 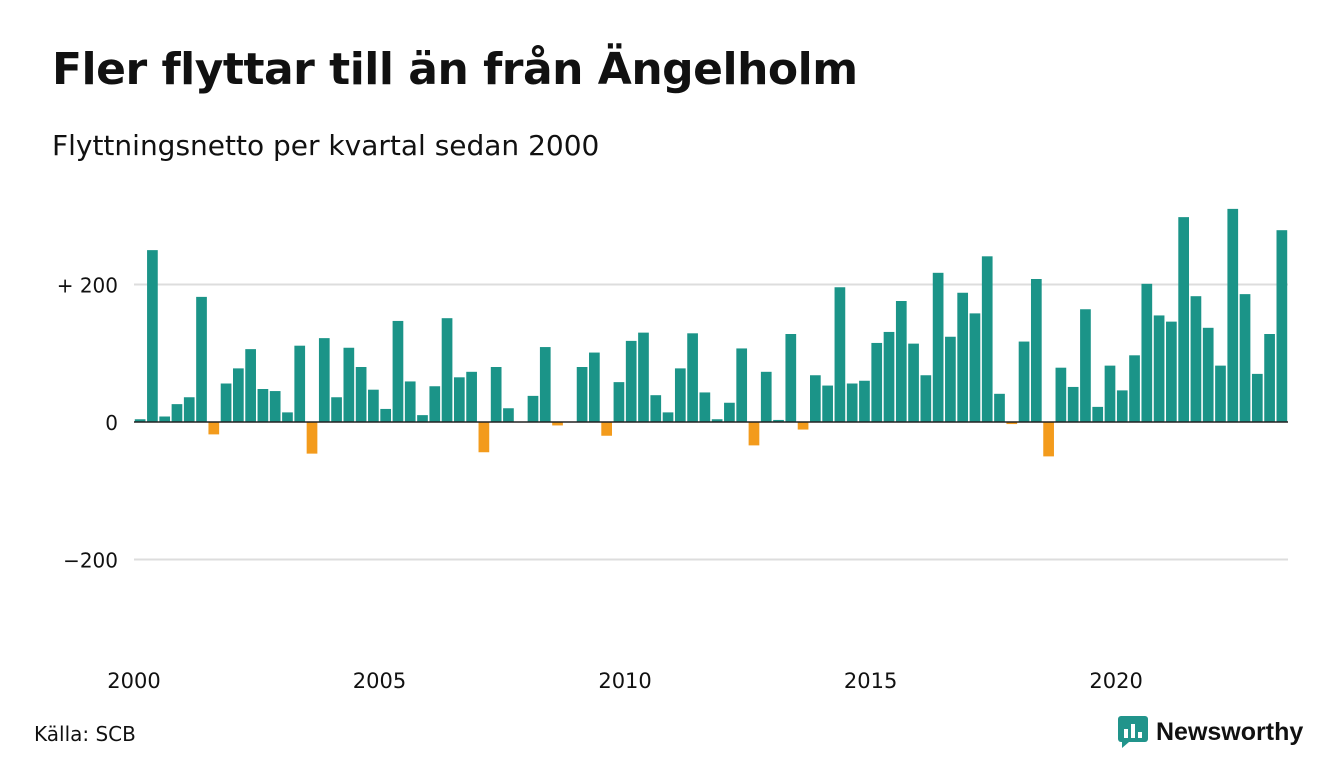 What do you see at coordinates (85, 734) in the screenshot?
I see `source-note: Källa: SCB` at bounding box center [85, 734].